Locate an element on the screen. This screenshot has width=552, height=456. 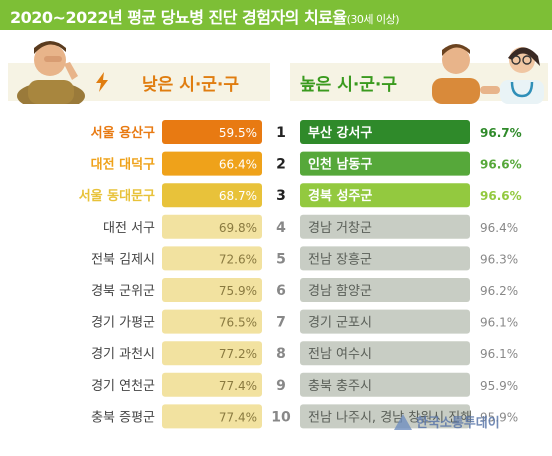
low-value-label: 69.8% is located at coordinates (238, 228).